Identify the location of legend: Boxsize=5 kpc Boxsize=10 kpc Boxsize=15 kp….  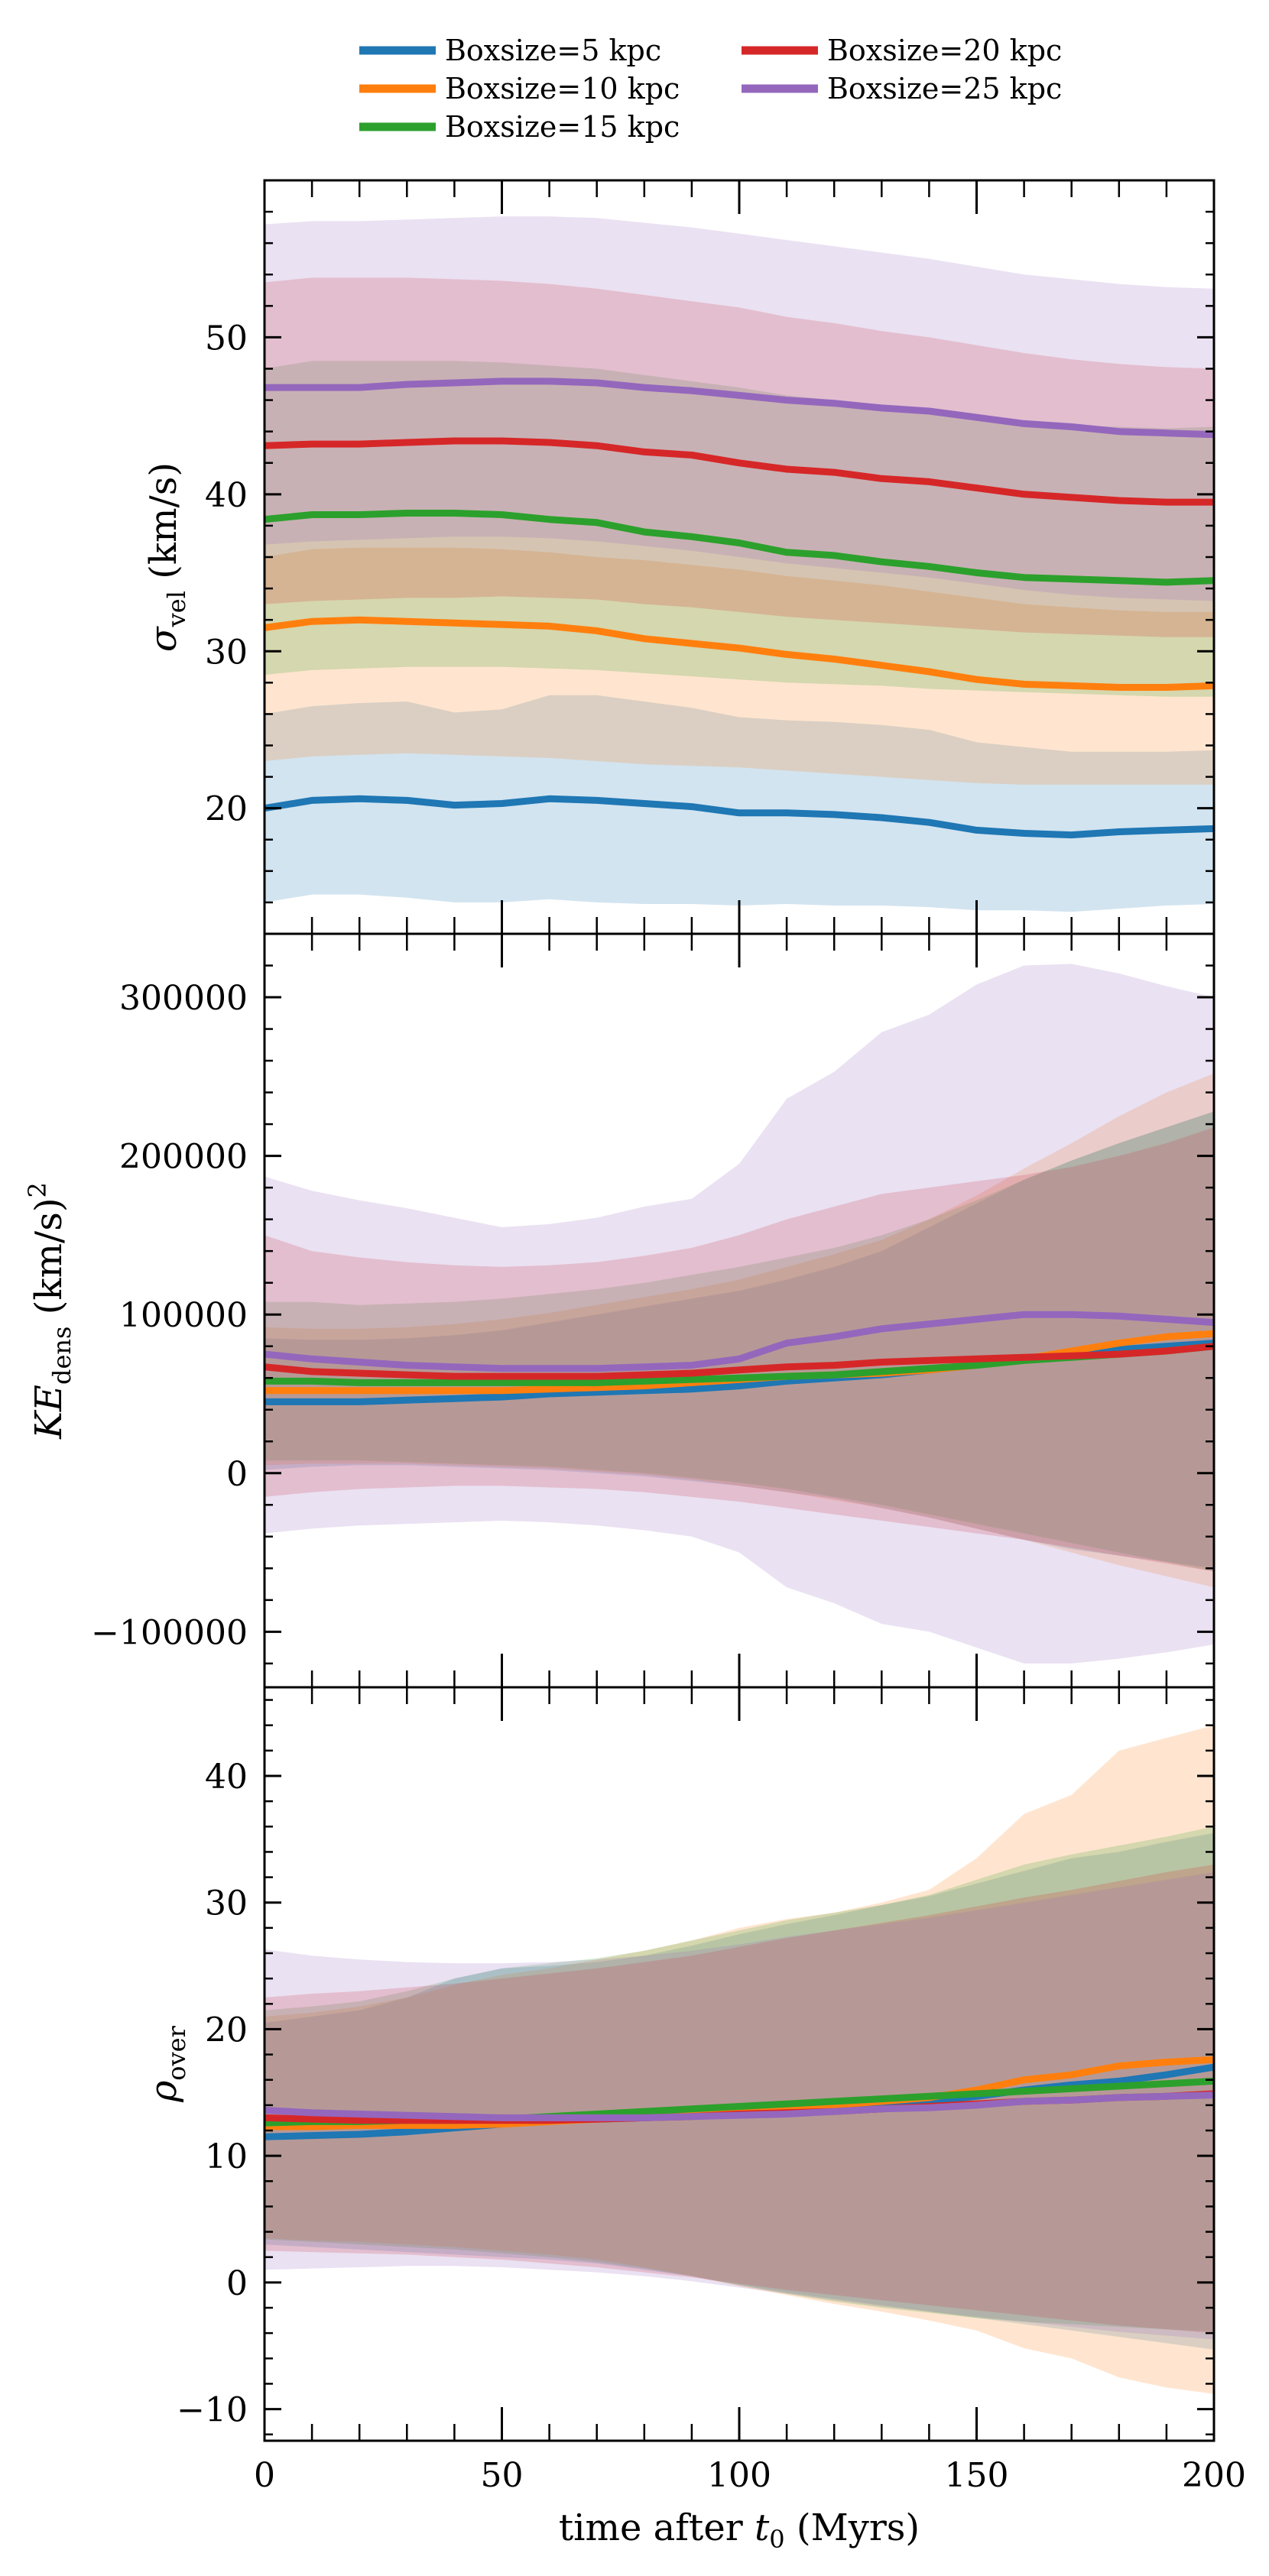
(710, 89).